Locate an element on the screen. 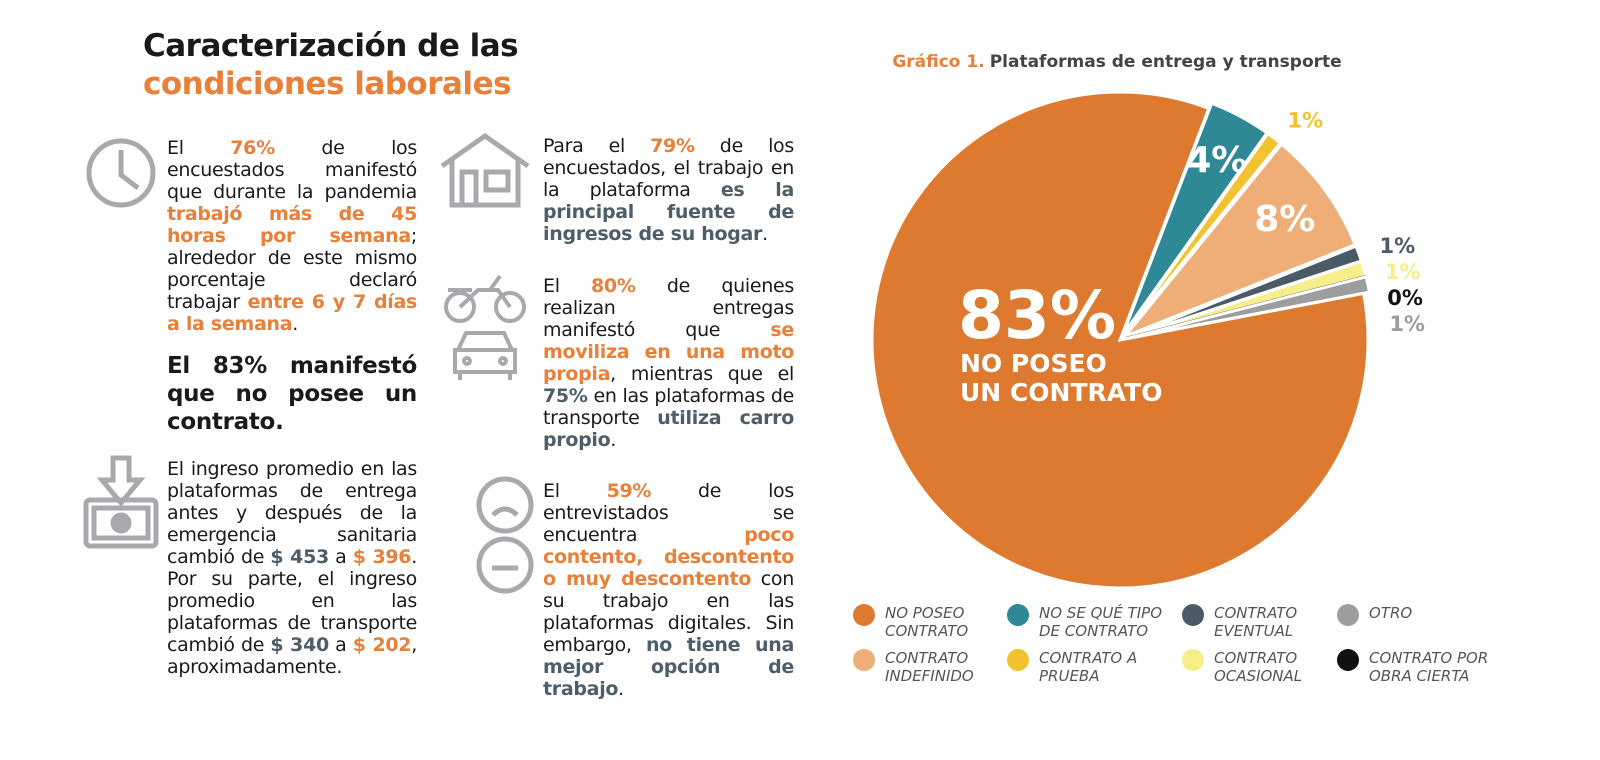 The image size is (1600, 760). legend-label: CONTRATO POR OBRA CIERTA is located at coordinates (1429, 667).